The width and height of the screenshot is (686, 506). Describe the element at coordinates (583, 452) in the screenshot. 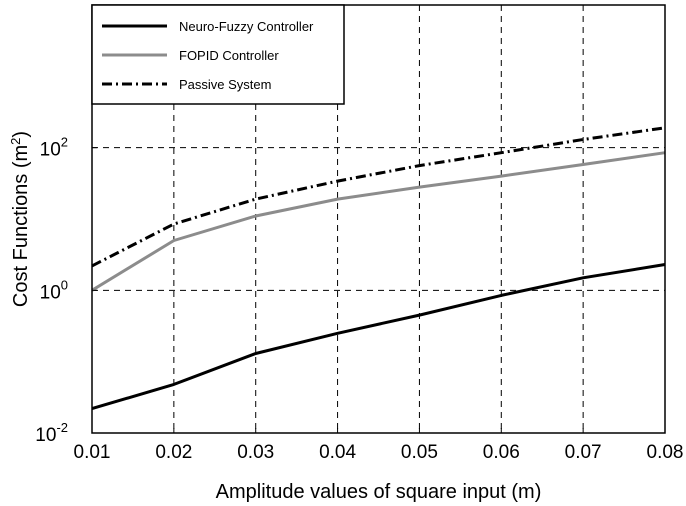

I see `x-tick-label: 0.07` at that location.